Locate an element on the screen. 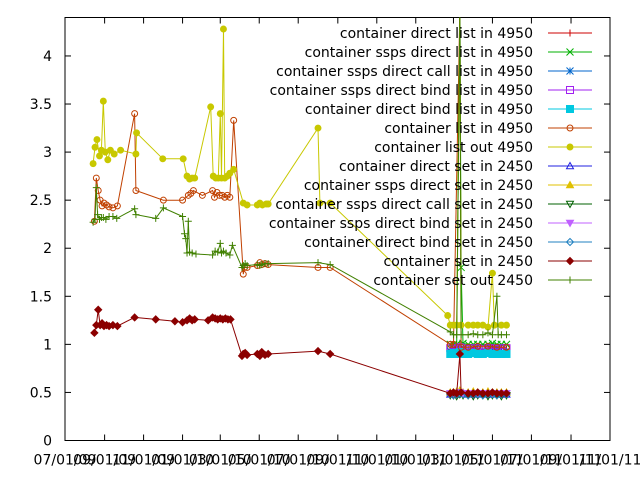 Image resolution: width=640 pixels, height=484 pixels. x-tick-label: 11/01/11 is located at coordinates (609, 461).